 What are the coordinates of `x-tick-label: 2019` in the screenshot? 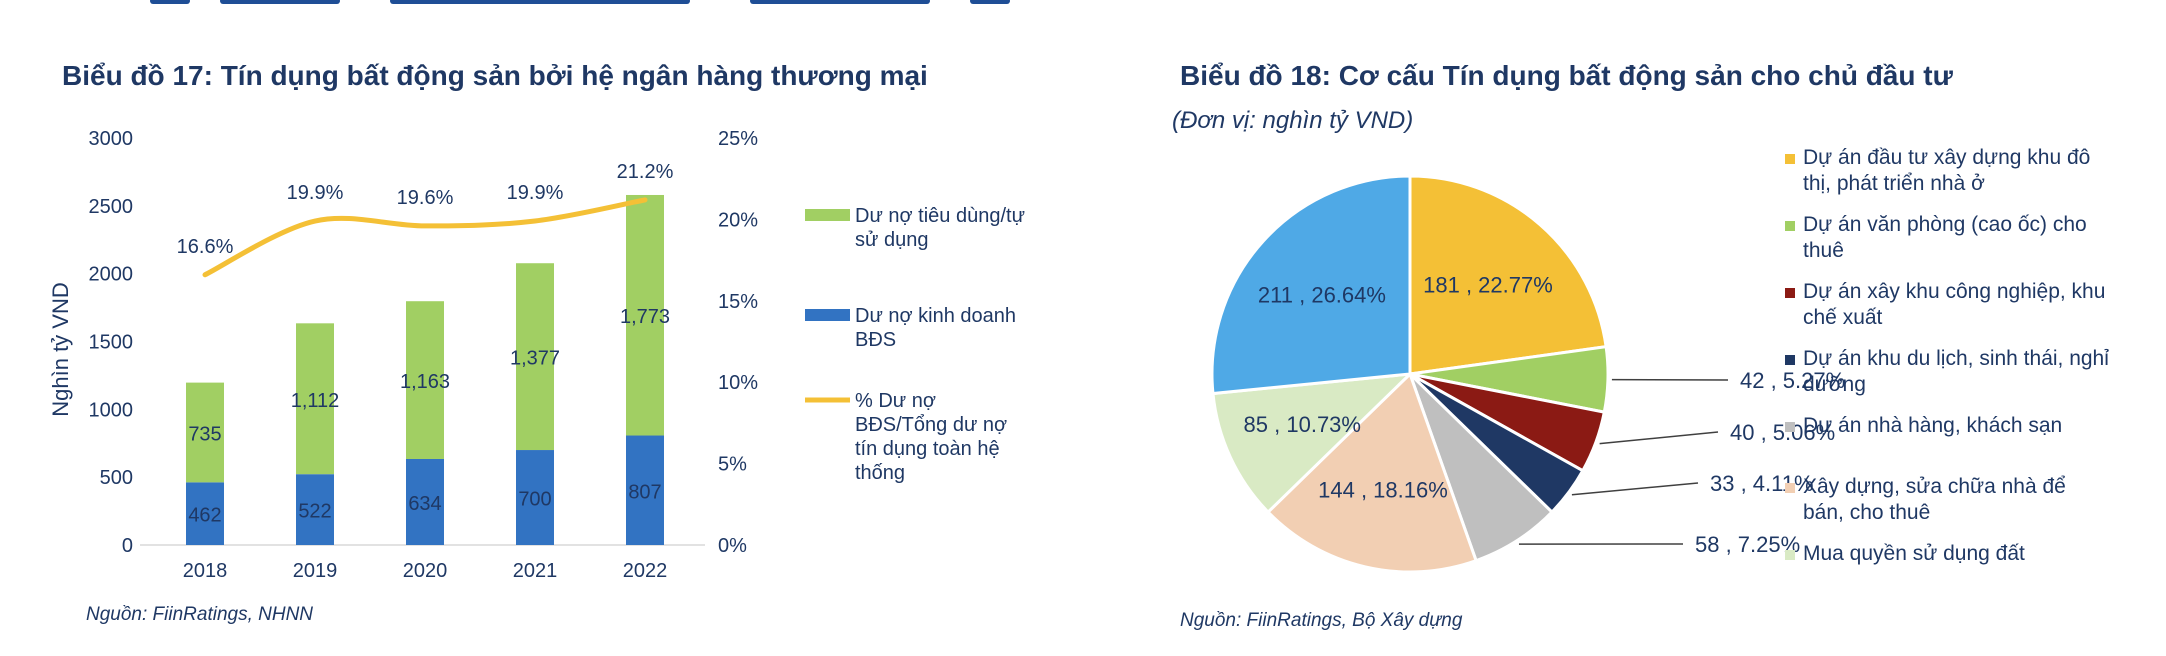 It's located at (315, 571).